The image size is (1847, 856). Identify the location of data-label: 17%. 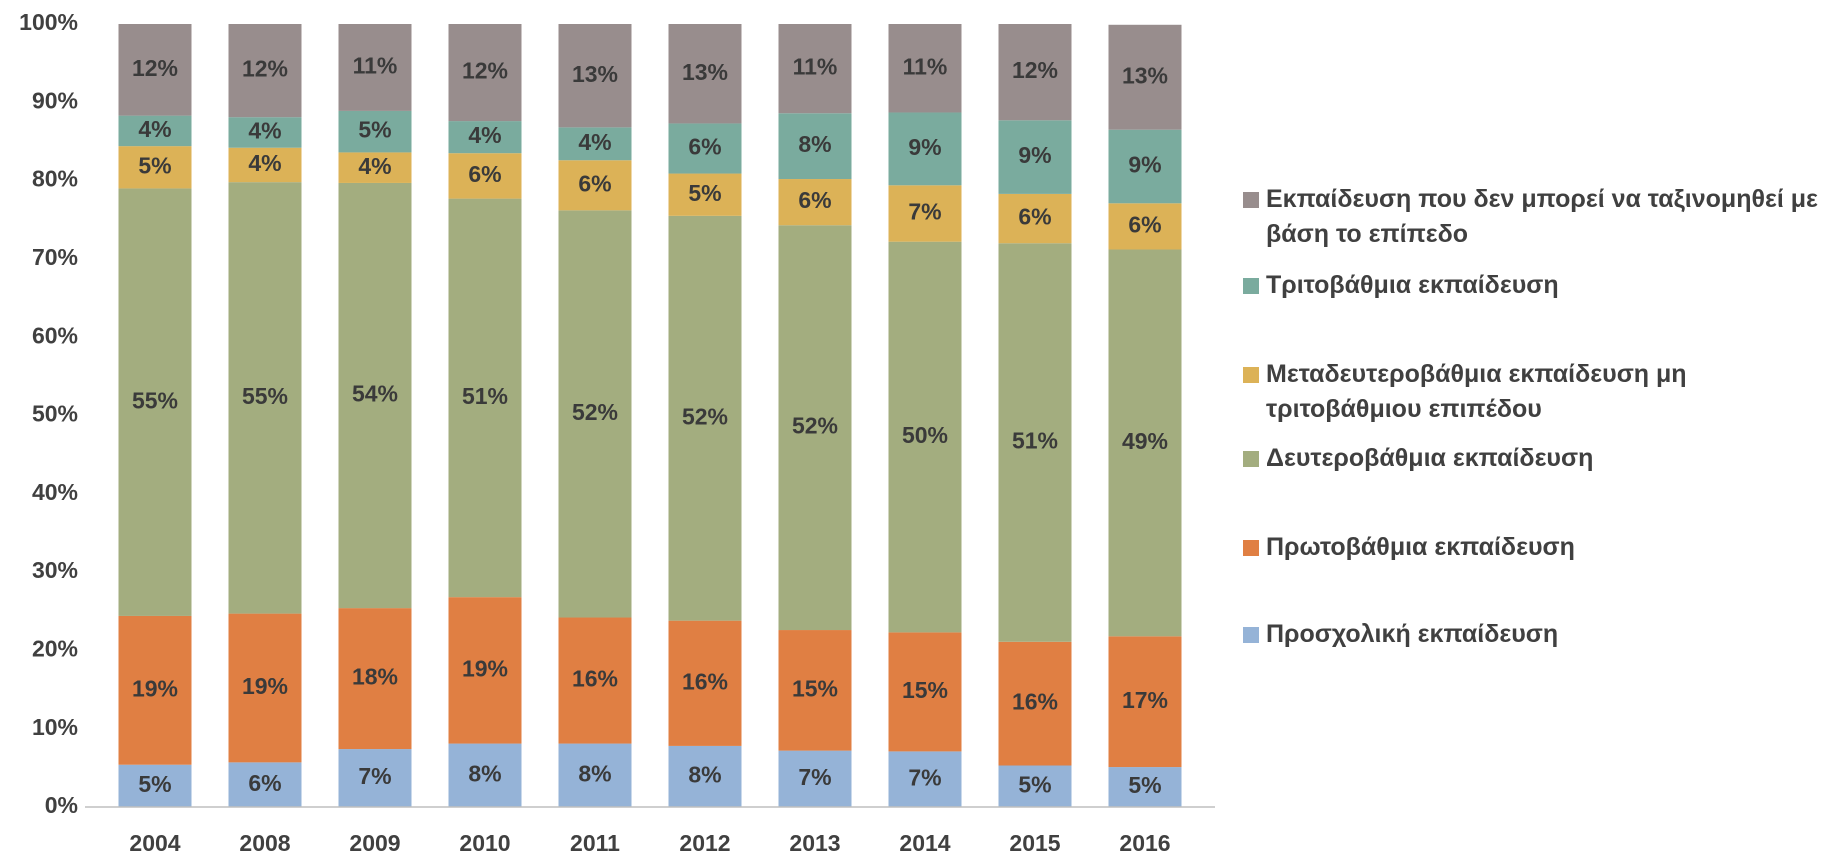
(1145, 700).